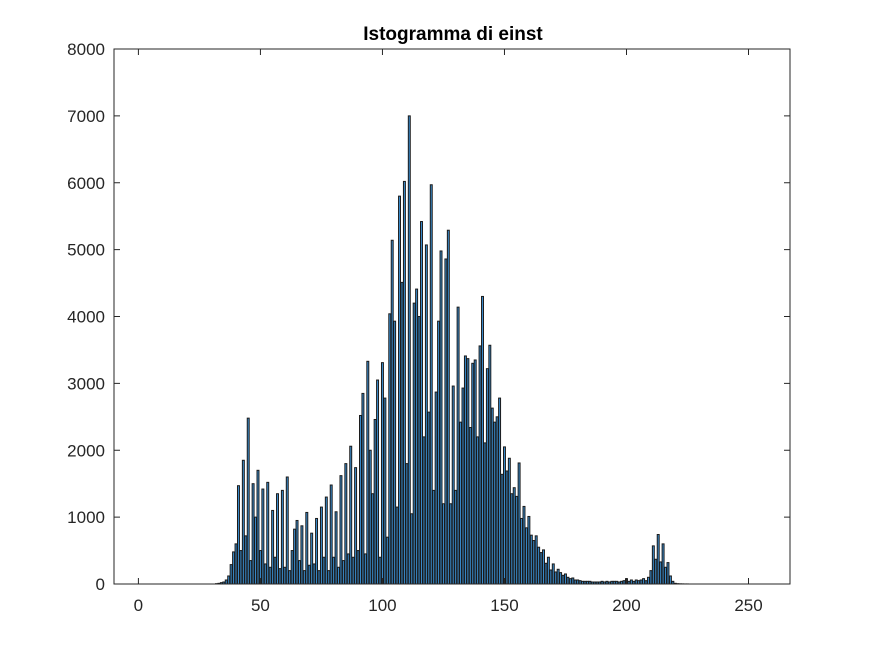  Describe the element at coordinates (100, 584) in the screenshot. I see `y-tick-label: 0` at that location.